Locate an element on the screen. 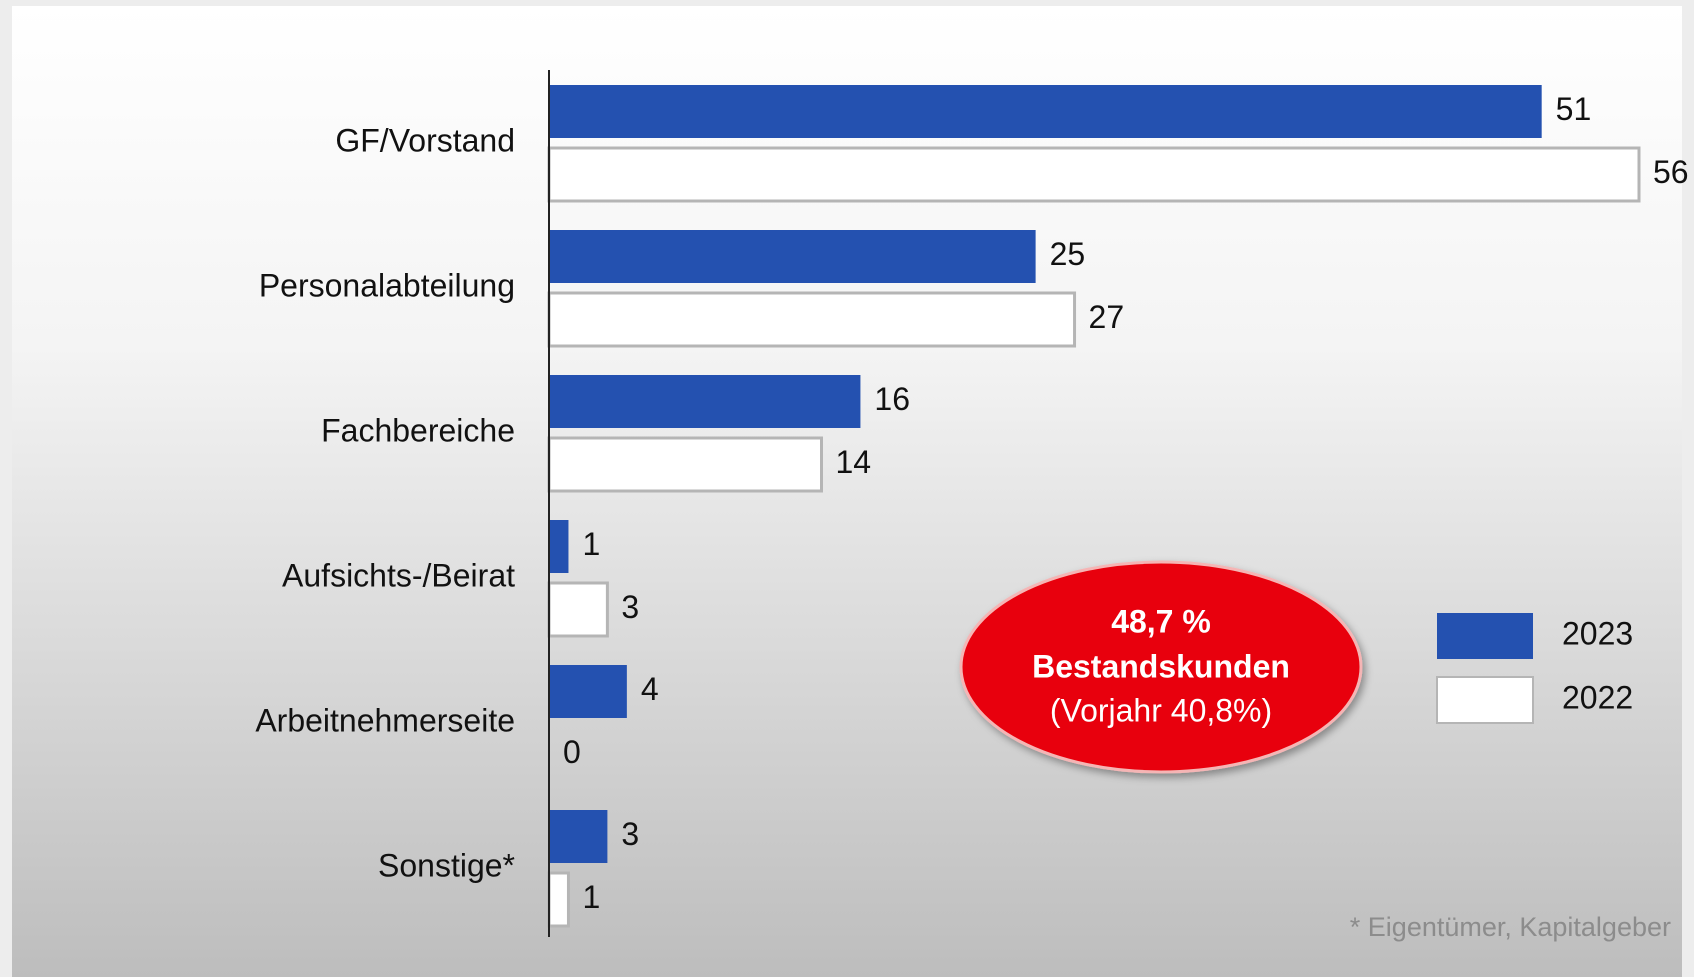  annotation-headline: 48,7 % is located at coordinates (1161, 621).